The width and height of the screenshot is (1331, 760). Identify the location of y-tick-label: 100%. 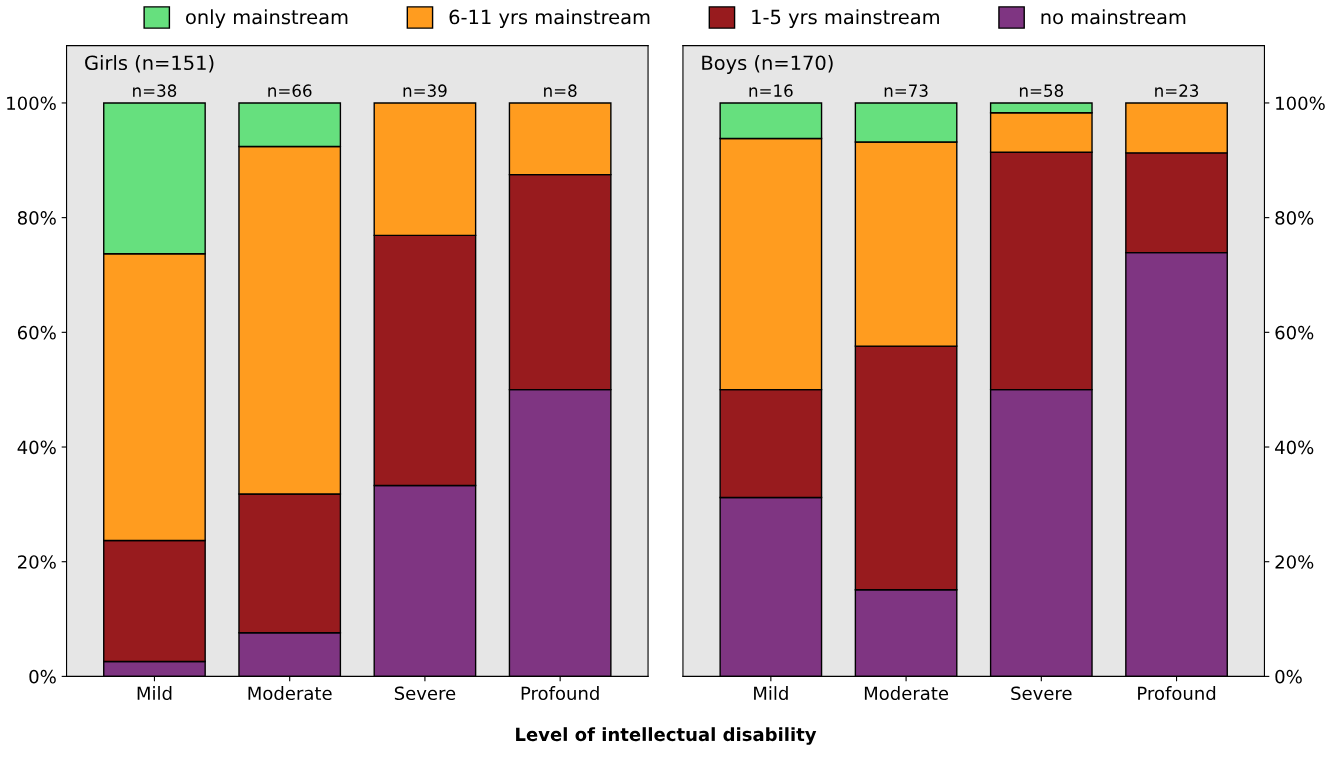
(31, 103).